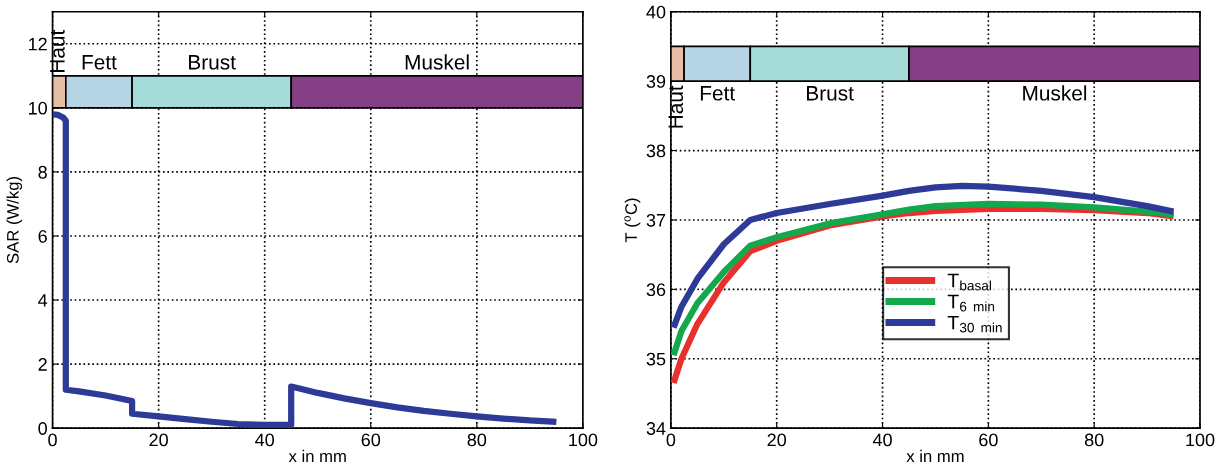 The height and width of the screenshot is (470, 1222). I want to click on y-axis-title: T ($^{o}$C), so click(632, 220).